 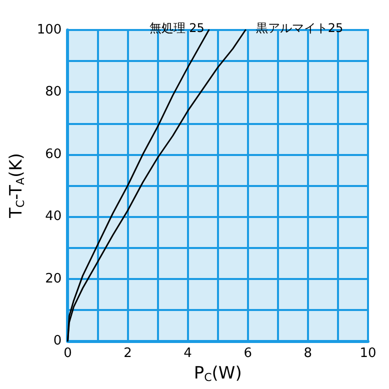 I want to click on y-axis-title: TC-TA(K), so click(x=16, y=186).